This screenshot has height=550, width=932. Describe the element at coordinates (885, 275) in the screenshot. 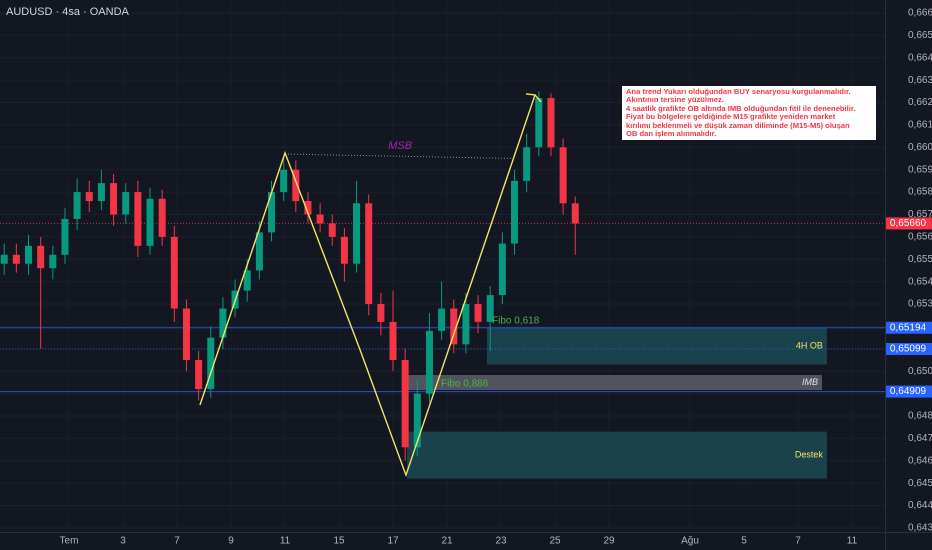

I see `price-axis-border` at that location.